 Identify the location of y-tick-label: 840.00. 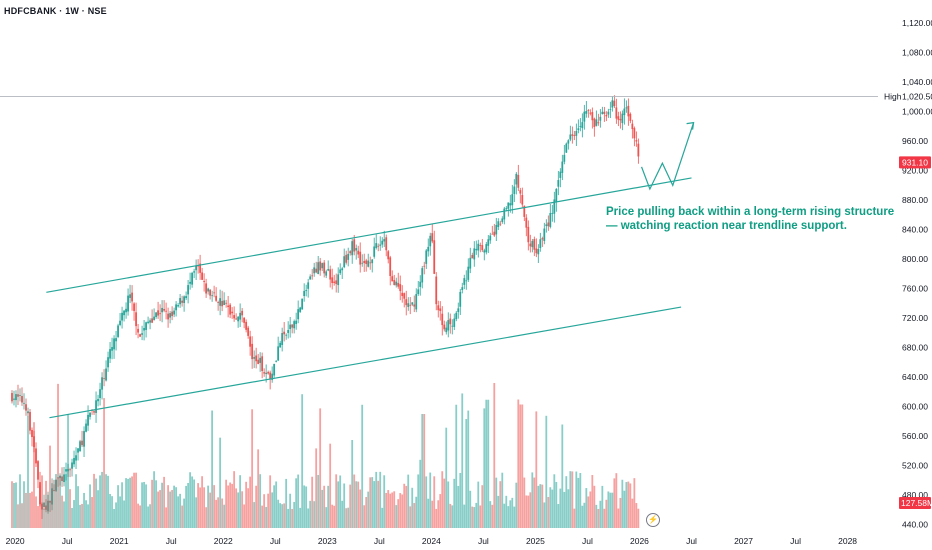
(915, 230).